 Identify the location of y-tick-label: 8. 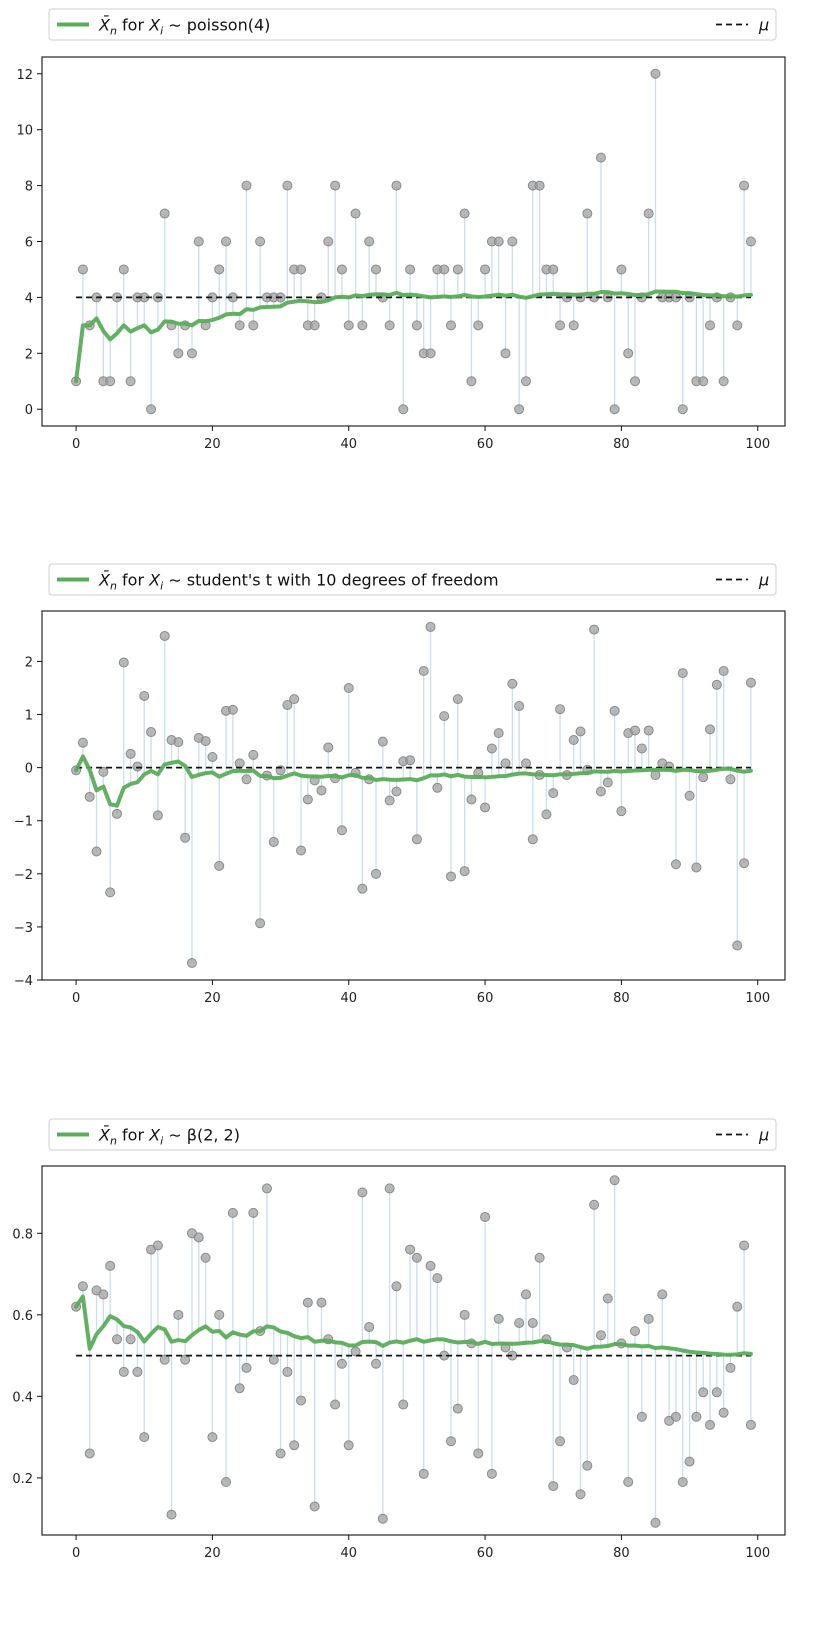
(29, 187).